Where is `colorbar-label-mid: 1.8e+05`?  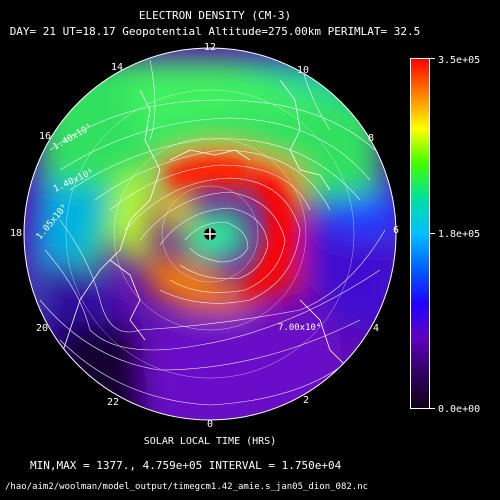 colorbar-label-mid: 1.8e+05 is located at coordinates (459, 234).